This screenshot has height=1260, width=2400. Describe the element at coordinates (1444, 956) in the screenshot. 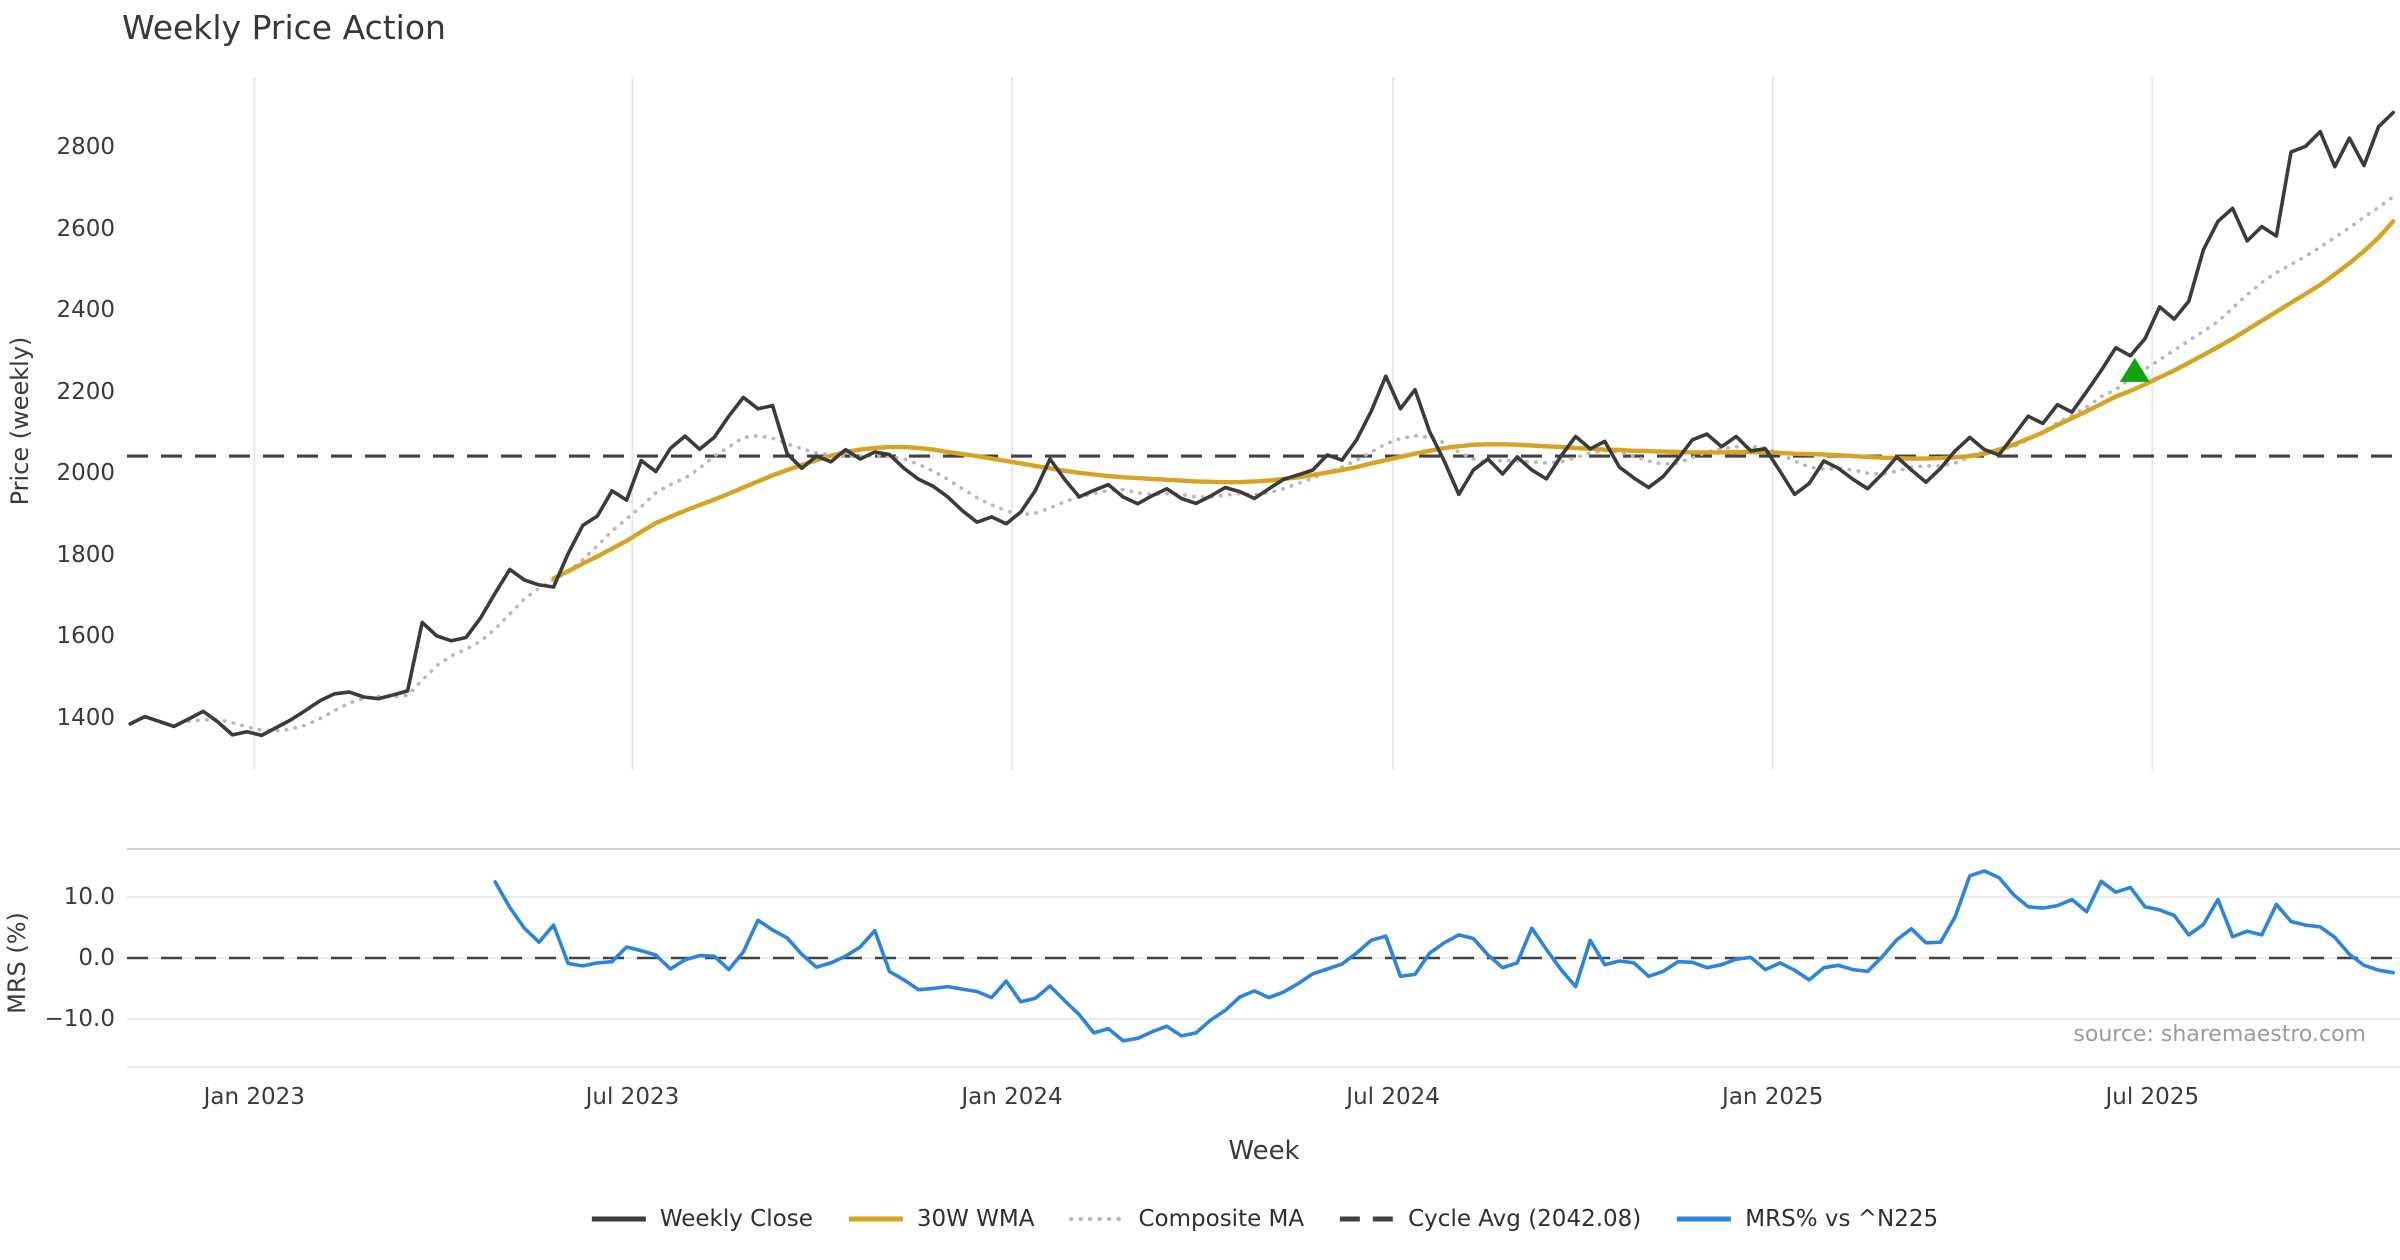

I see `mrs-line` at that location.